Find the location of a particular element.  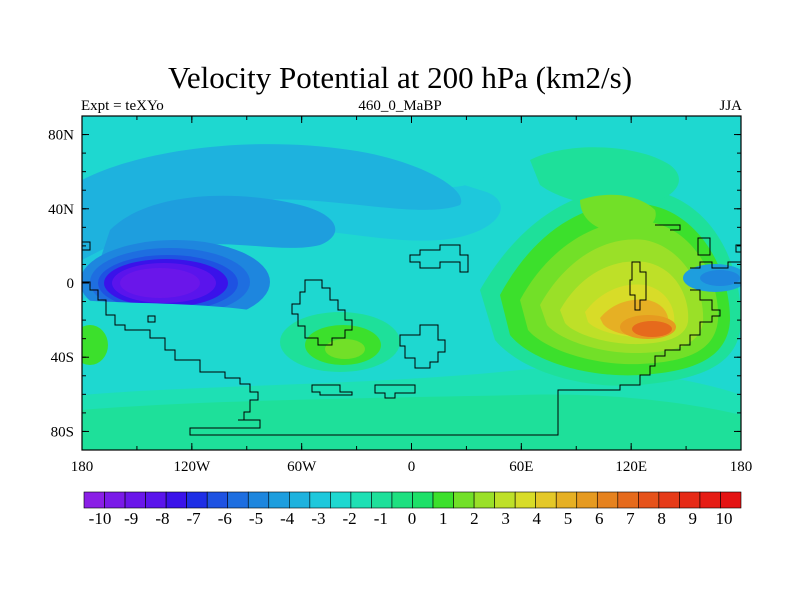

colorbar-label: -9 is located at coordinates (131, 518).